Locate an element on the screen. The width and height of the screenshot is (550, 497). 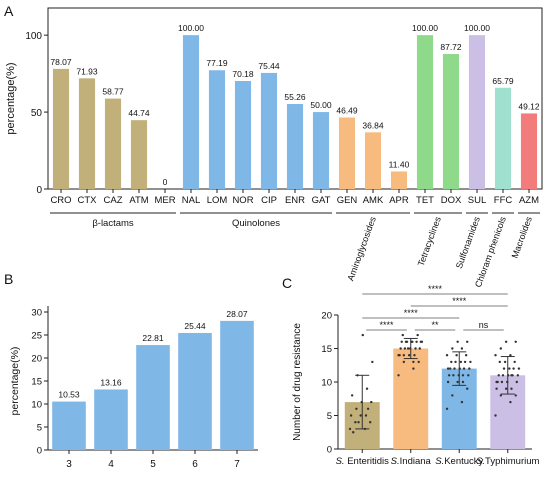
y-tick-label-b-1: 5 is located at coordinates (39, 428).